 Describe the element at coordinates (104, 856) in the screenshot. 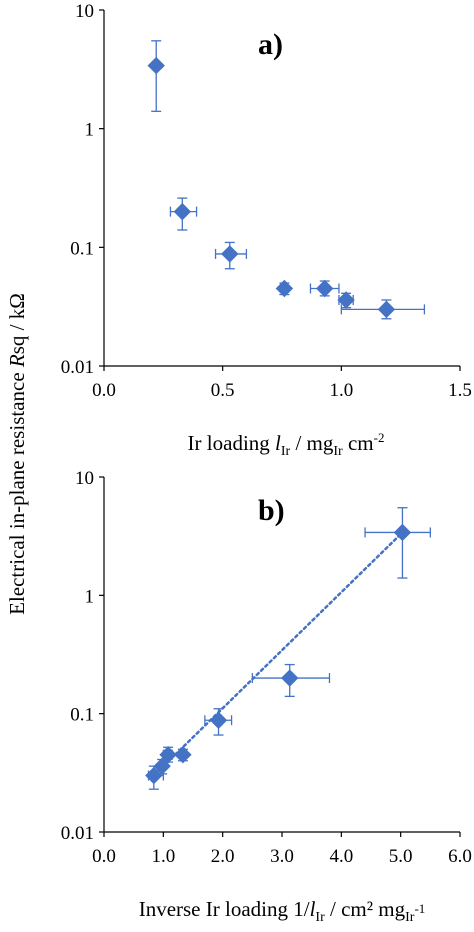

I see `panel-b-x-tick-label: 0.0` at that location.